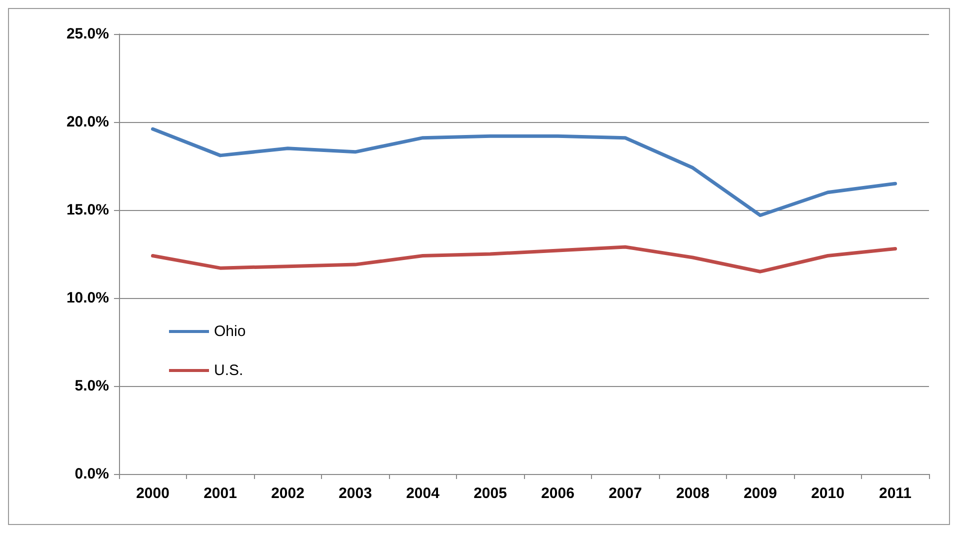  What do you see at coordinates (827, 493) in the screenshot?
I see `x-tick-label: 2010` at bounding box center [827, 493].